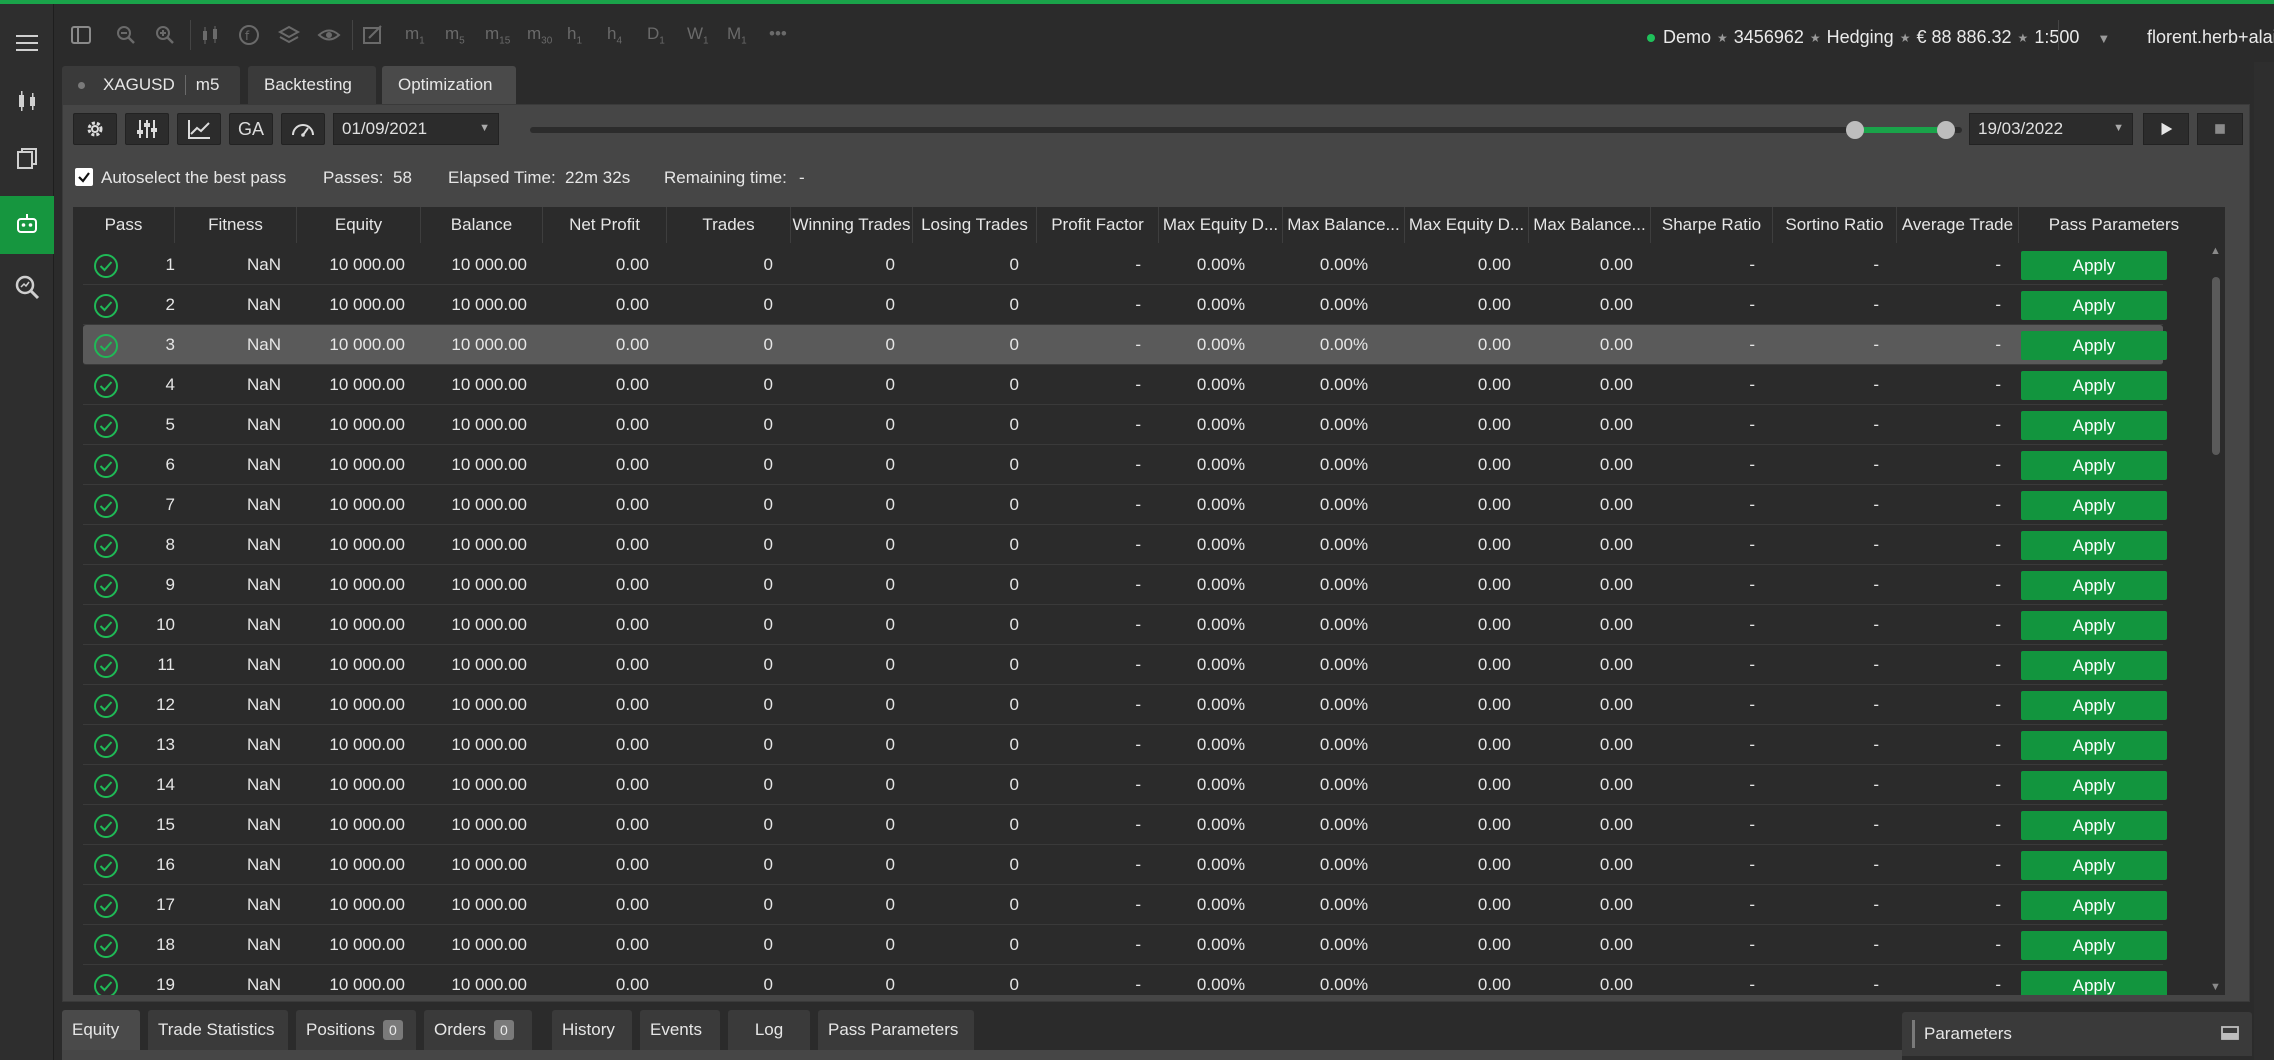  I want to click on scrollbar-thumb, so click(2216, 366).